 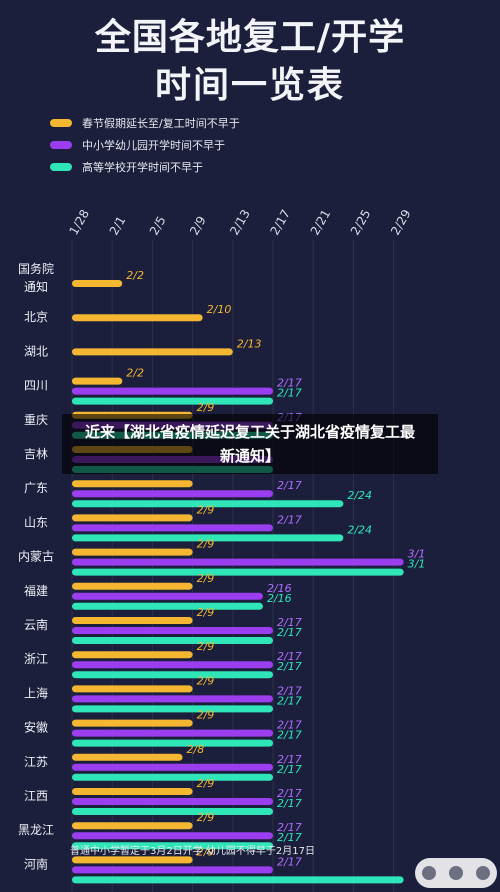 I want to click on category-label: 国务院, so click(x=36, y=268).